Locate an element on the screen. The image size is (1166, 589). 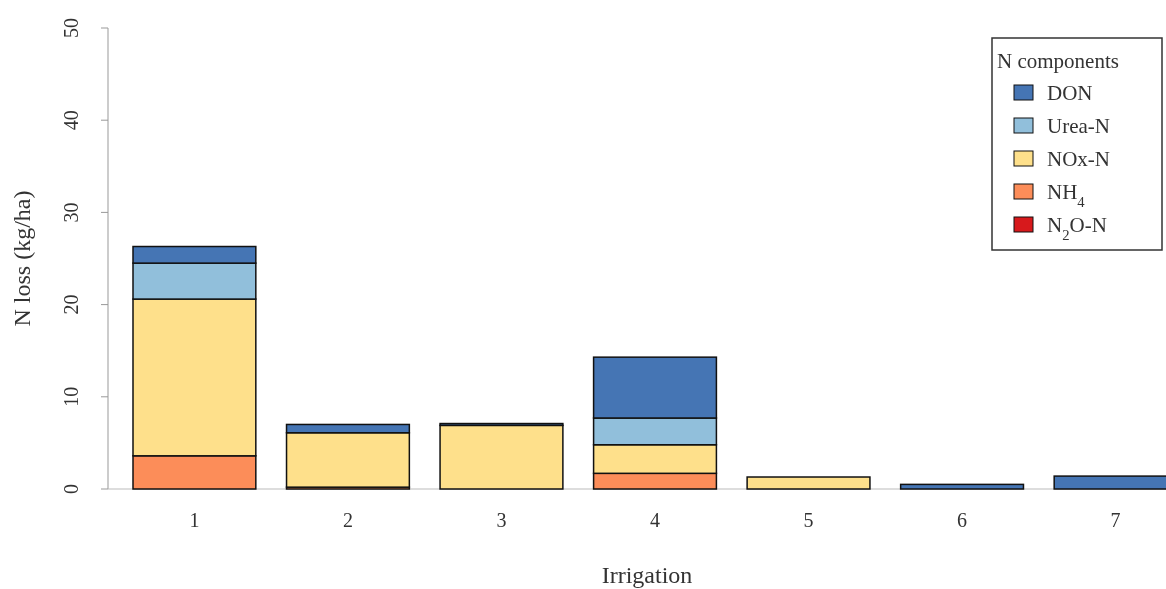
y-tick-label: 20 is located at coordinates (71, 304).